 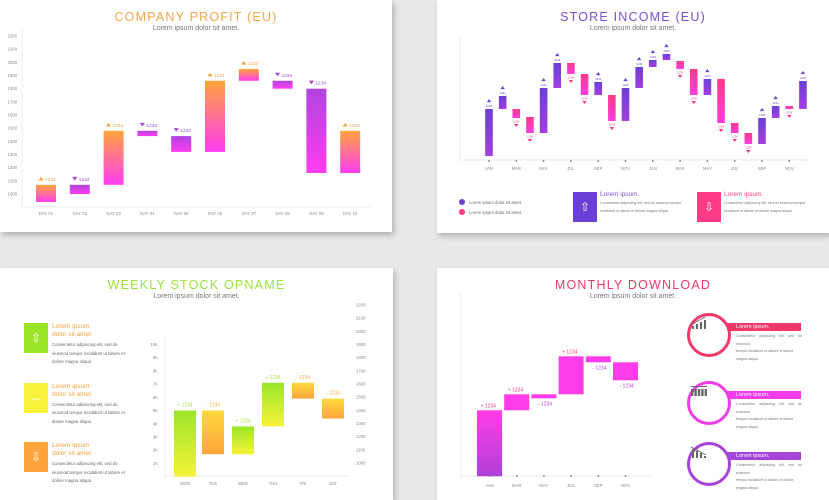 What do you see at coordinates (155, 370) in the screenshot?
I see `y-tick-label-left: 8K` at bounding box center [155, 370].